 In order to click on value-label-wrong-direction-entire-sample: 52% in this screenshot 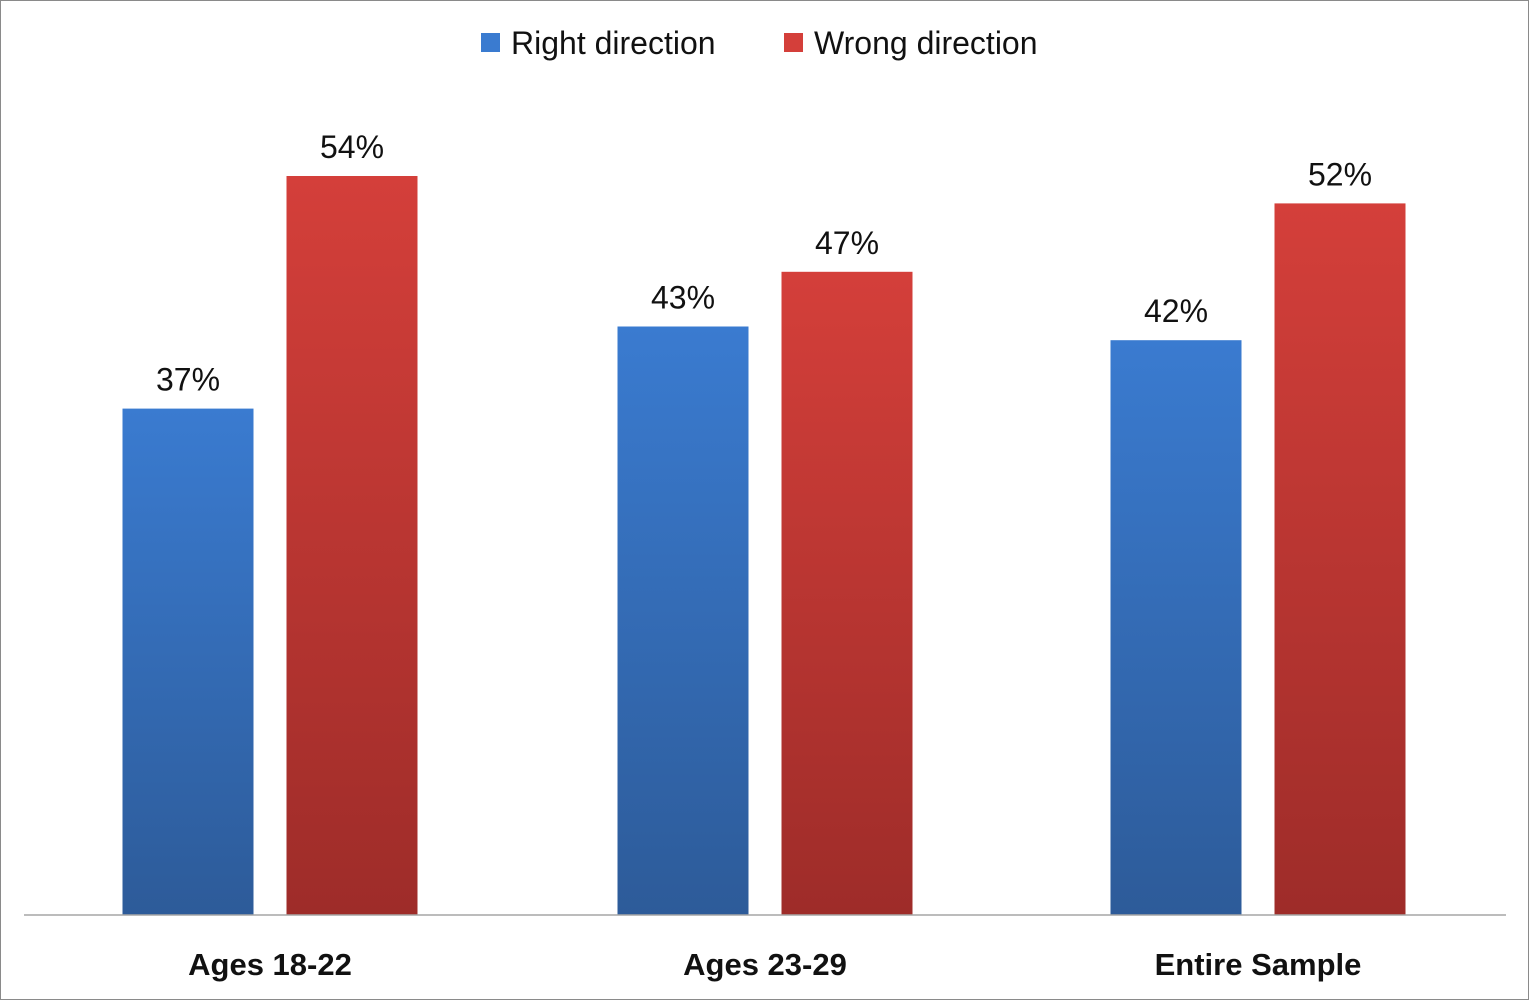, I will do `click(1340, 174)`.